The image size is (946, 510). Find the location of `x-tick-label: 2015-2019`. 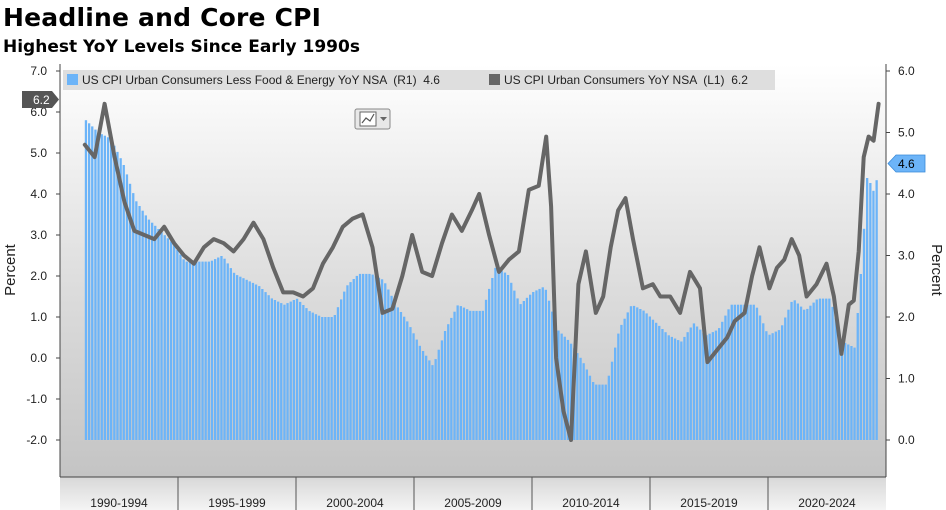

x-tick-label: 2015-2019 is located at coordinates (709, 503).